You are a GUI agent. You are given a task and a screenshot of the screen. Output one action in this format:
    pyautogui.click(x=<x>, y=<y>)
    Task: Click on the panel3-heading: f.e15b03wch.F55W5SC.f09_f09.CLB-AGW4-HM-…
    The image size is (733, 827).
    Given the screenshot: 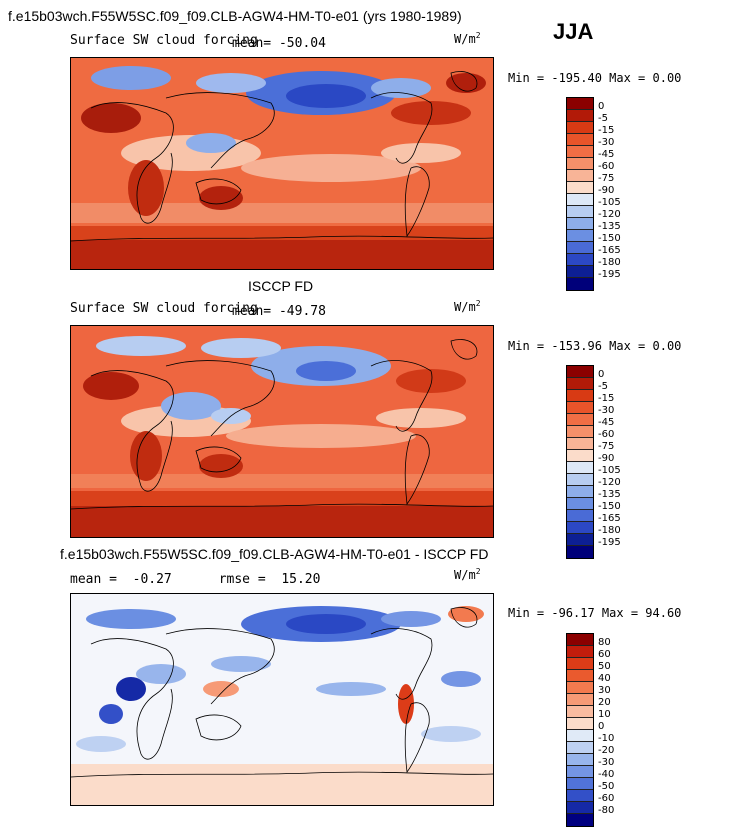 What is the action you would take?
    pyautogui.click(x=274, y=554)
    